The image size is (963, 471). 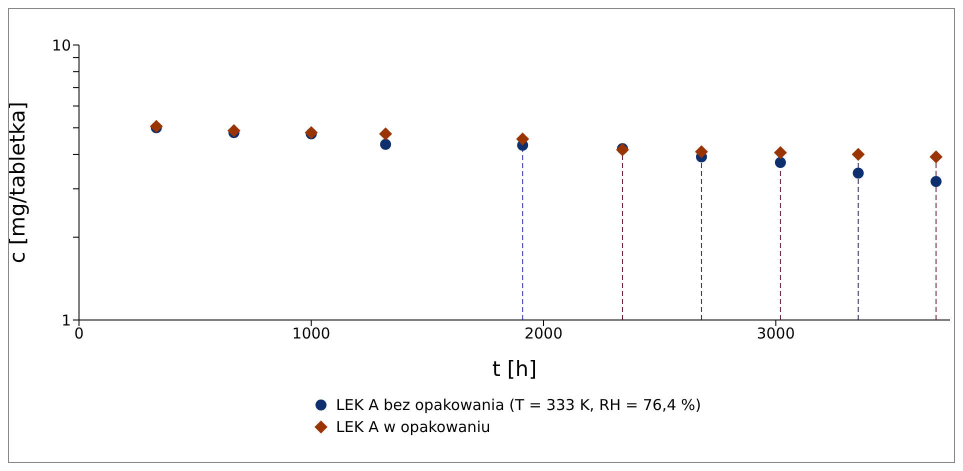 What do you see at coordinates (61, 45) in the screenshot?
I see `y-tick-label: 10` at bounding box center [61, 45].